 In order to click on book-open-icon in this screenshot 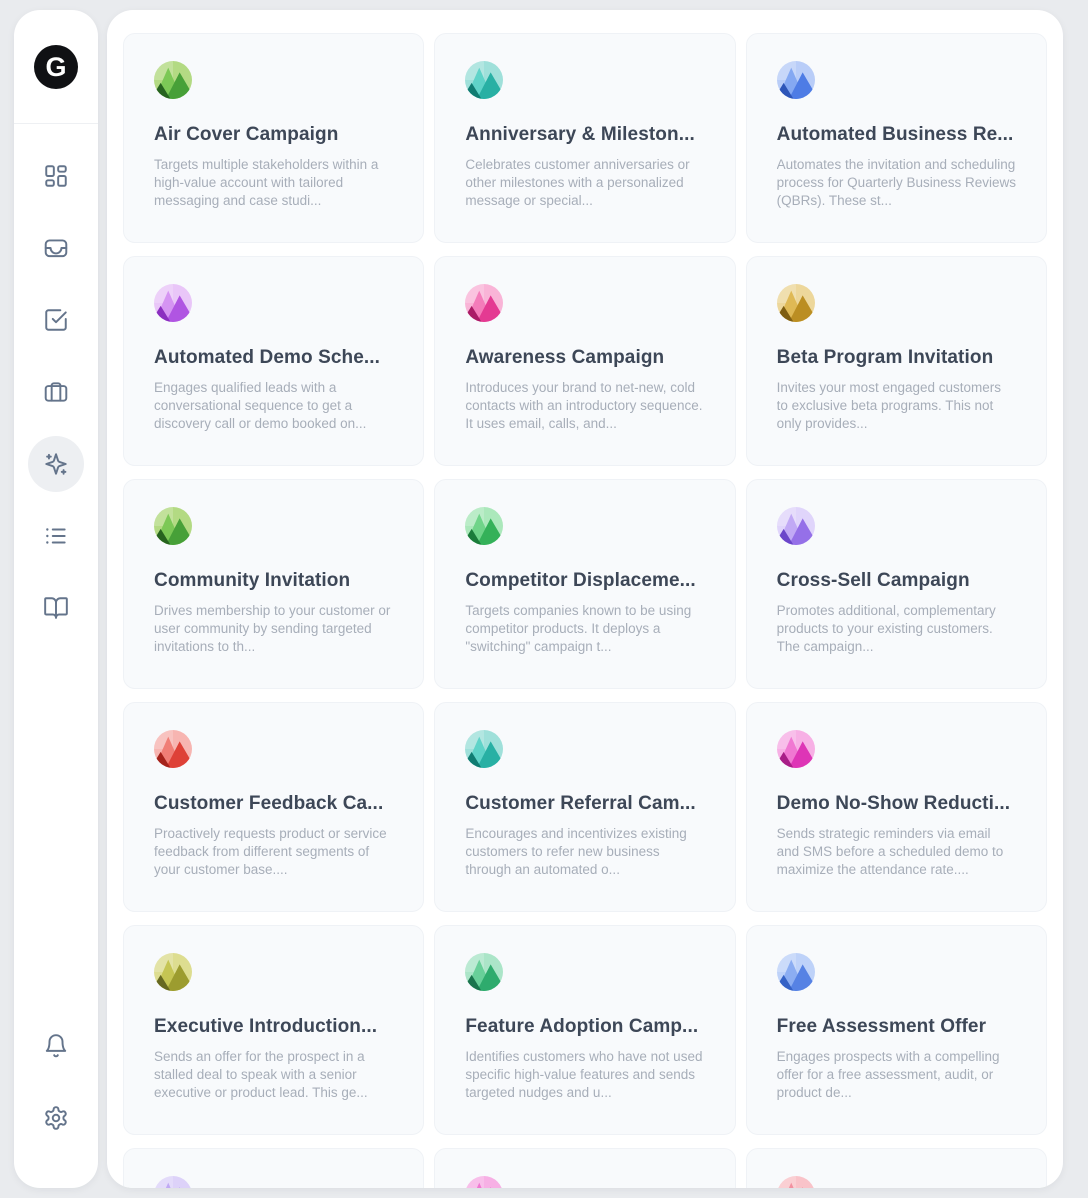, I will do `click(56, 608)`.